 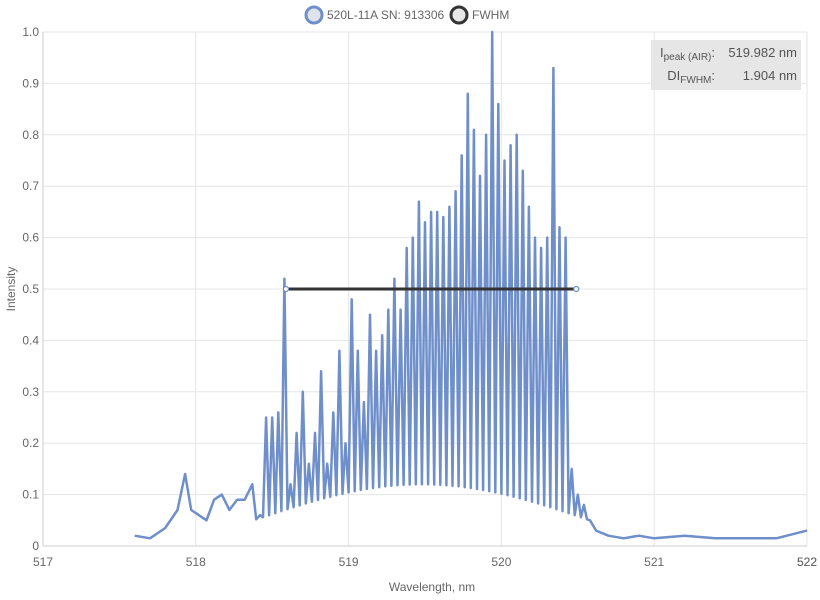 I want to click on x-axis-title: Wavelength, nm, so click(x=432, y=587).